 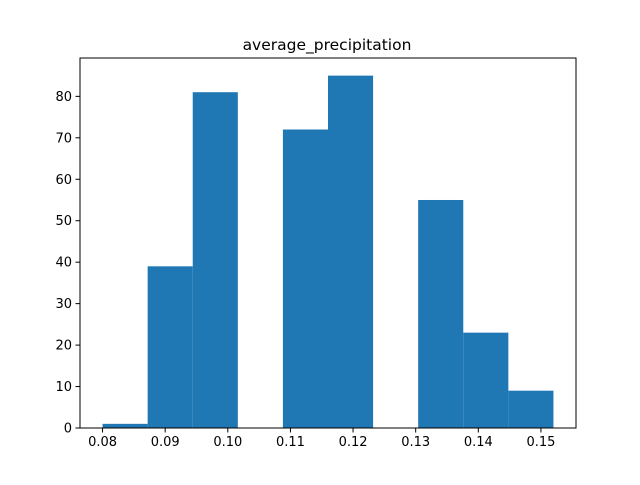 What do you see at coordinates (478, 442) in the screenshot?
I see `x-tick-label: 0.14` at bounding box center [478, 442].